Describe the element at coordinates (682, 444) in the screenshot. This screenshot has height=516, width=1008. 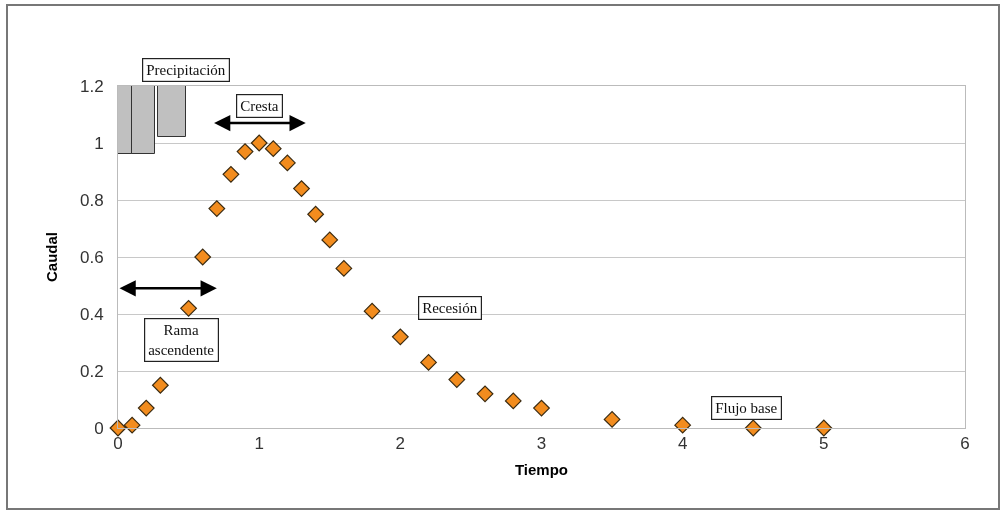
I see `x-tick-label: 4` at that location.